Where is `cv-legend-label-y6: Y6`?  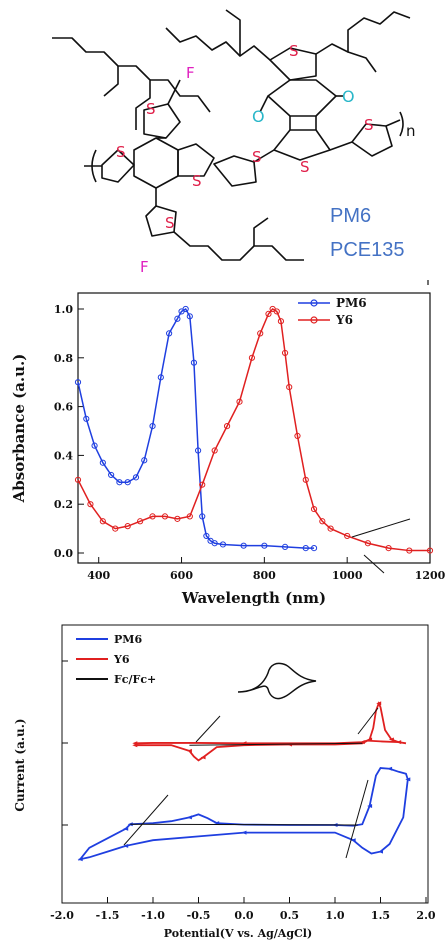 cv-legend-label-y6: Y6 is located at coordinates (121, 659).